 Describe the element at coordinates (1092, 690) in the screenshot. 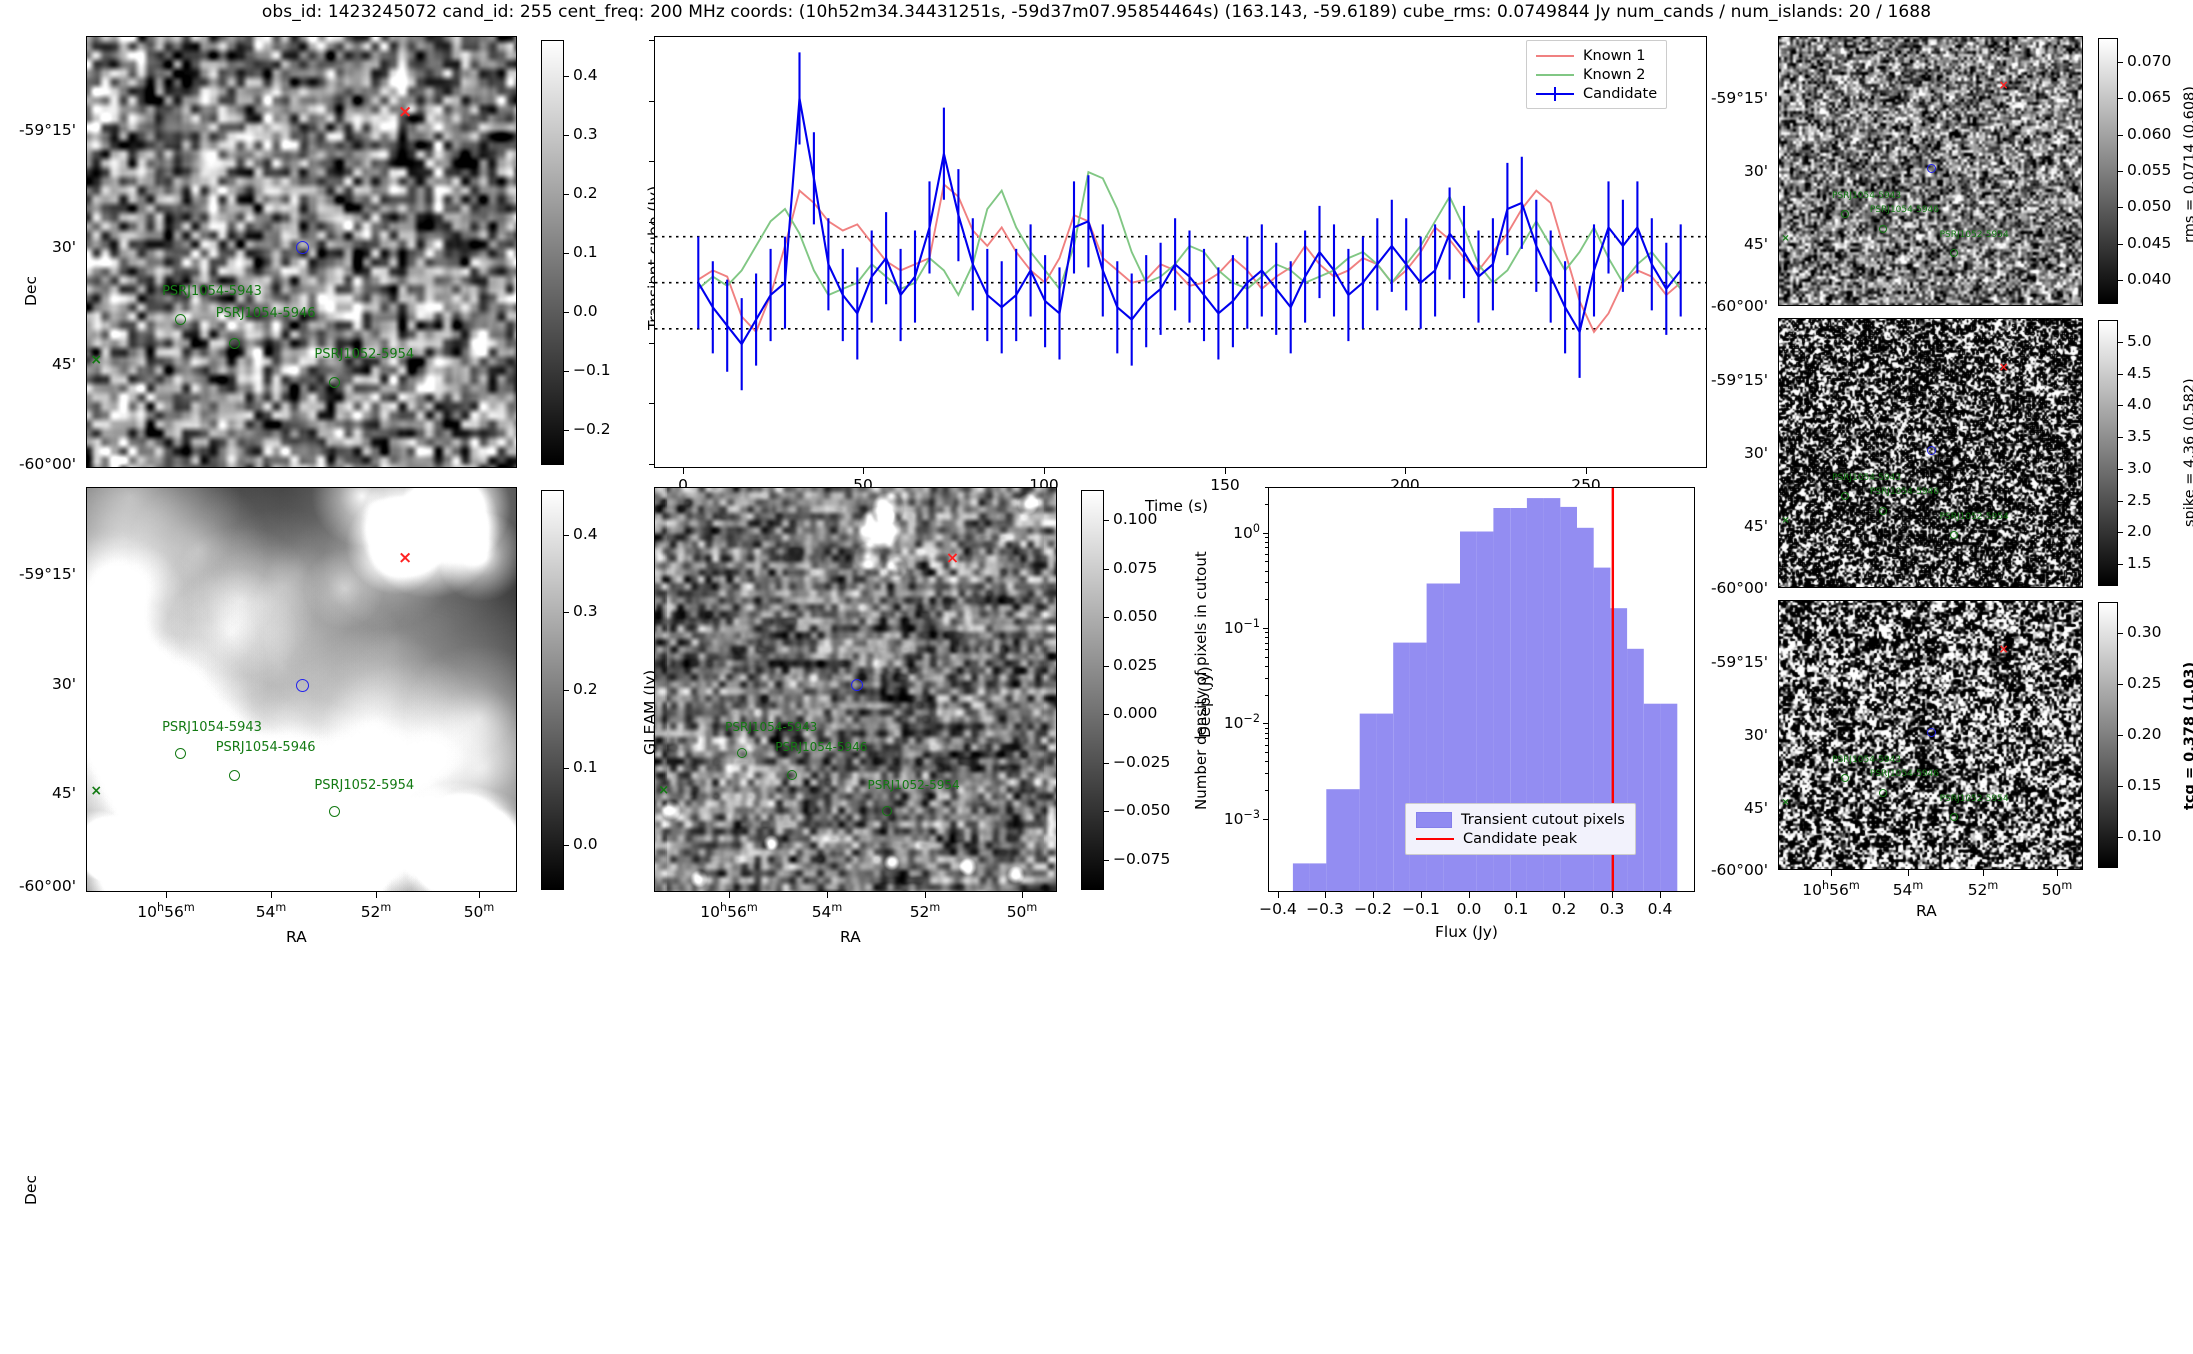

I see `deep-colorbar` at that location.